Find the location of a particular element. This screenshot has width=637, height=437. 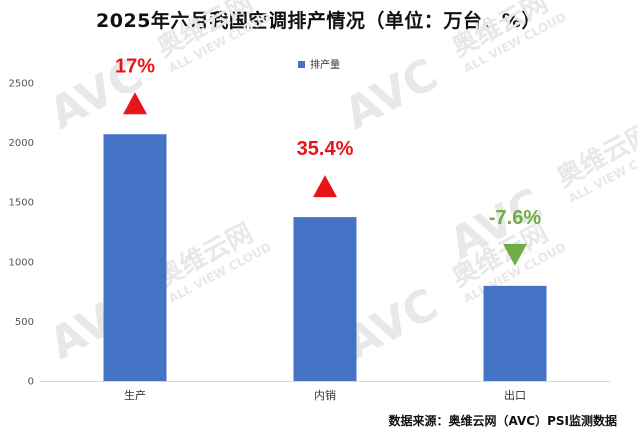

change-label: 35.4% is located at coordinates (325, 149).